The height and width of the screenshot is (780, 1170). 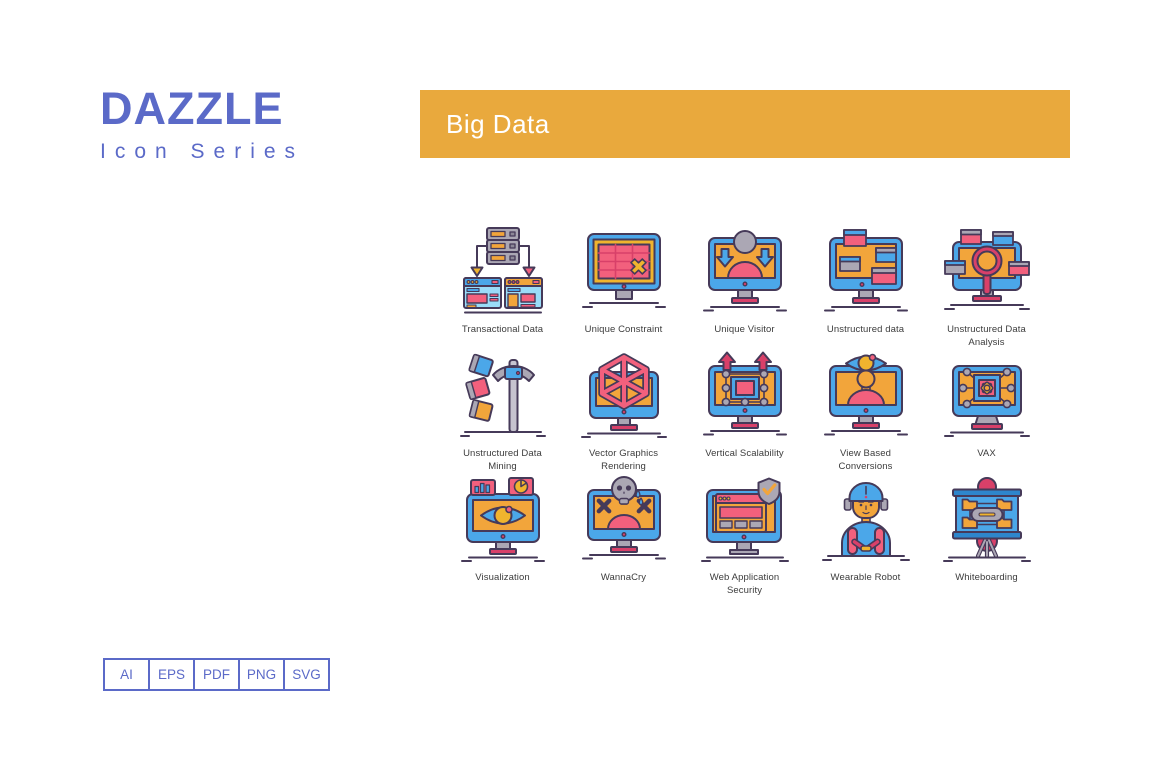 I want to click on icon-label: Unique Visitor, so click(x=744, y=329).